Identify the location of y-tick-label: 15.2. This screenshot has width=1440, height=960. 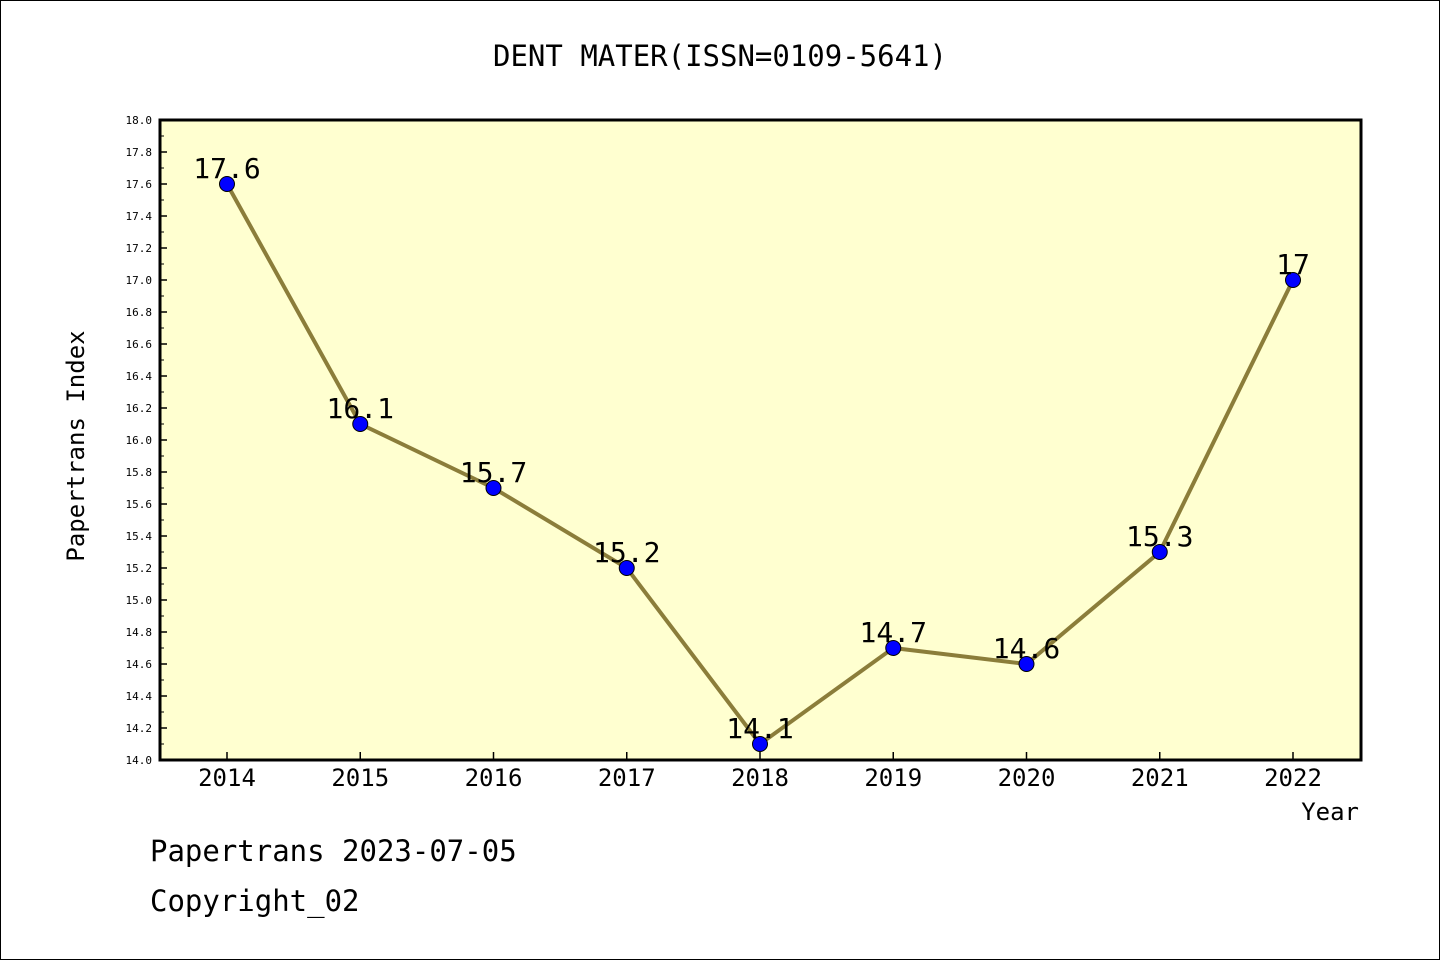
(139, 568).